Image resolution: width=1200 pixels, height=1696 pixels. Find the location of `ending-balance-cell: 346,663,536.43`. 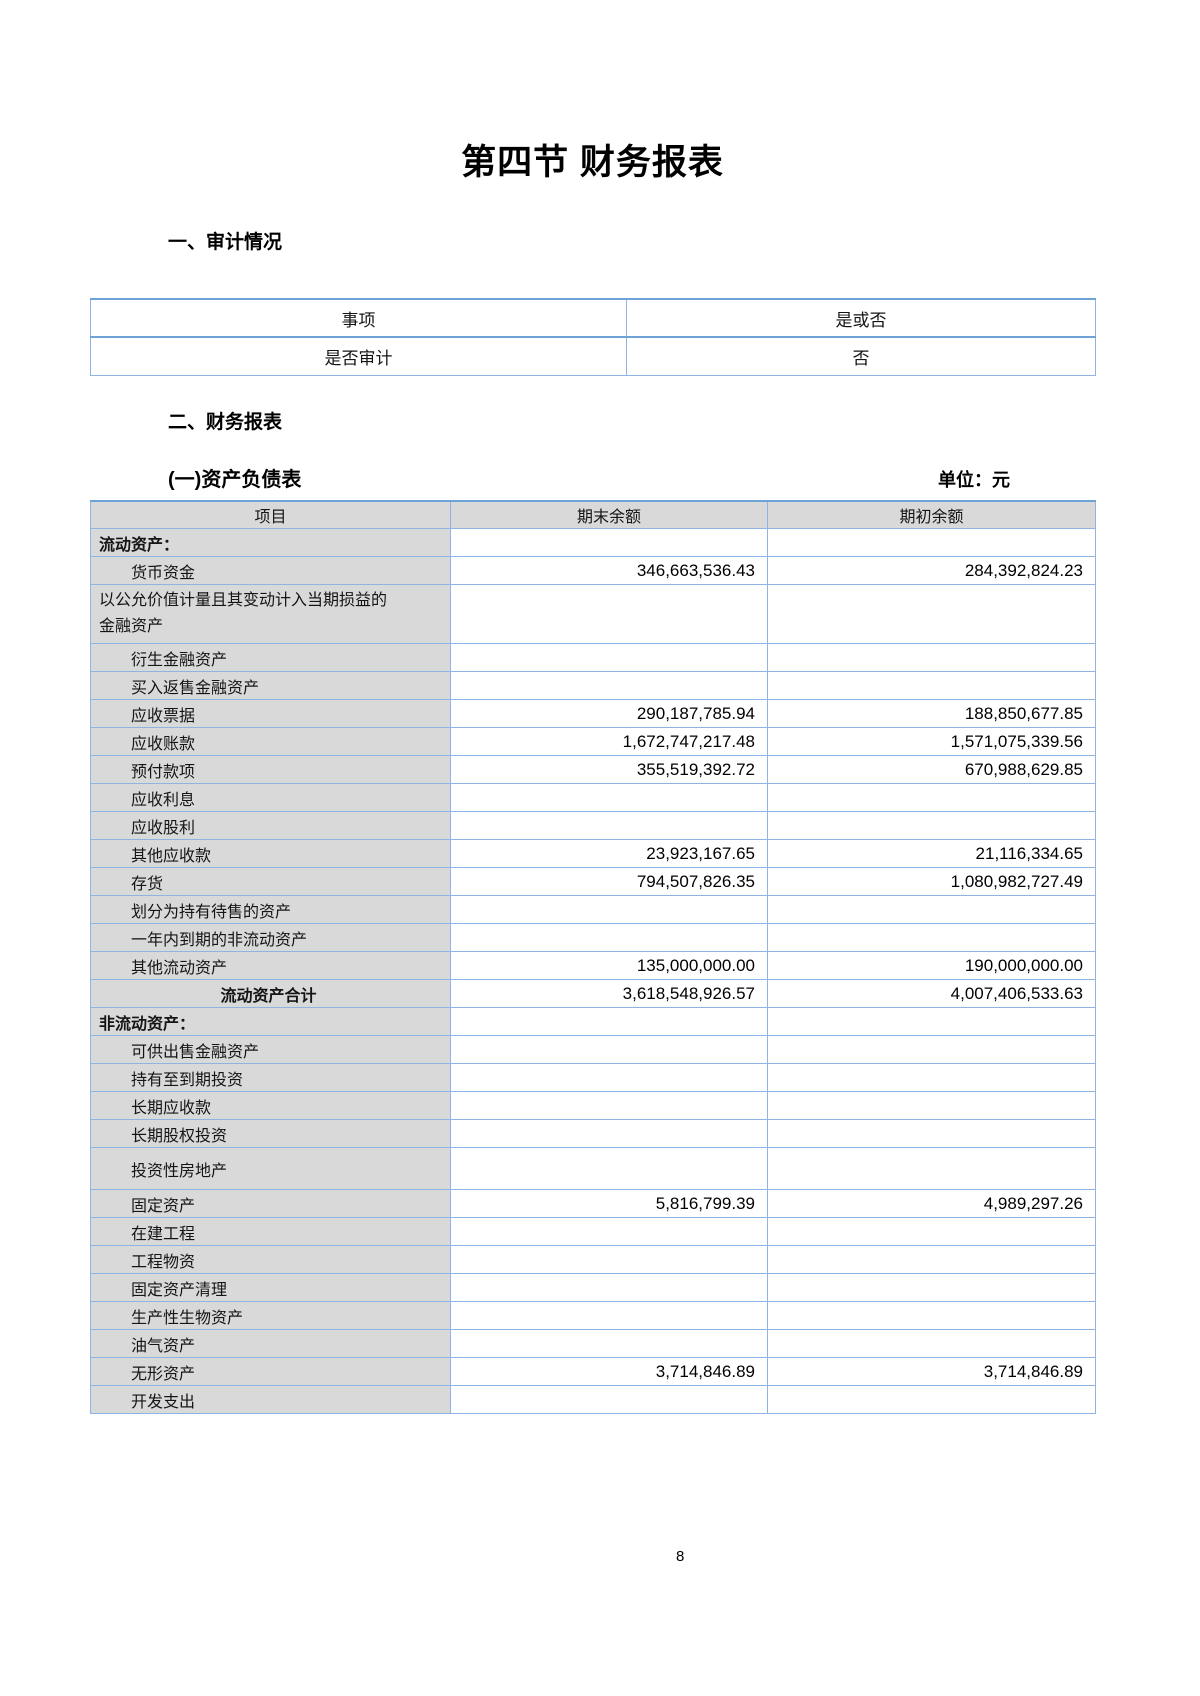

ending-balance-cell: 346,663,536.43 is located at coordinates (609, 570).